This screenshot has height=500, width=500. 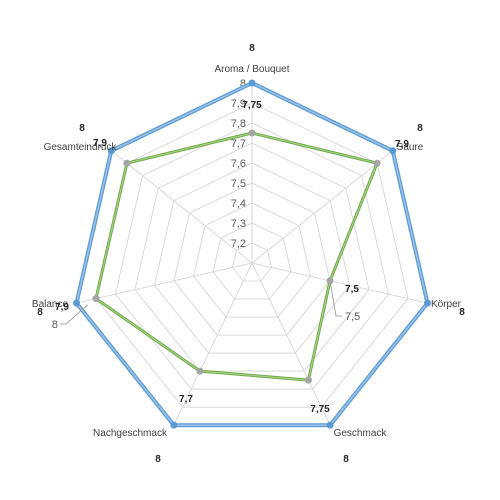 I want to click on category-label: Körper, so click(x=446, y=304).